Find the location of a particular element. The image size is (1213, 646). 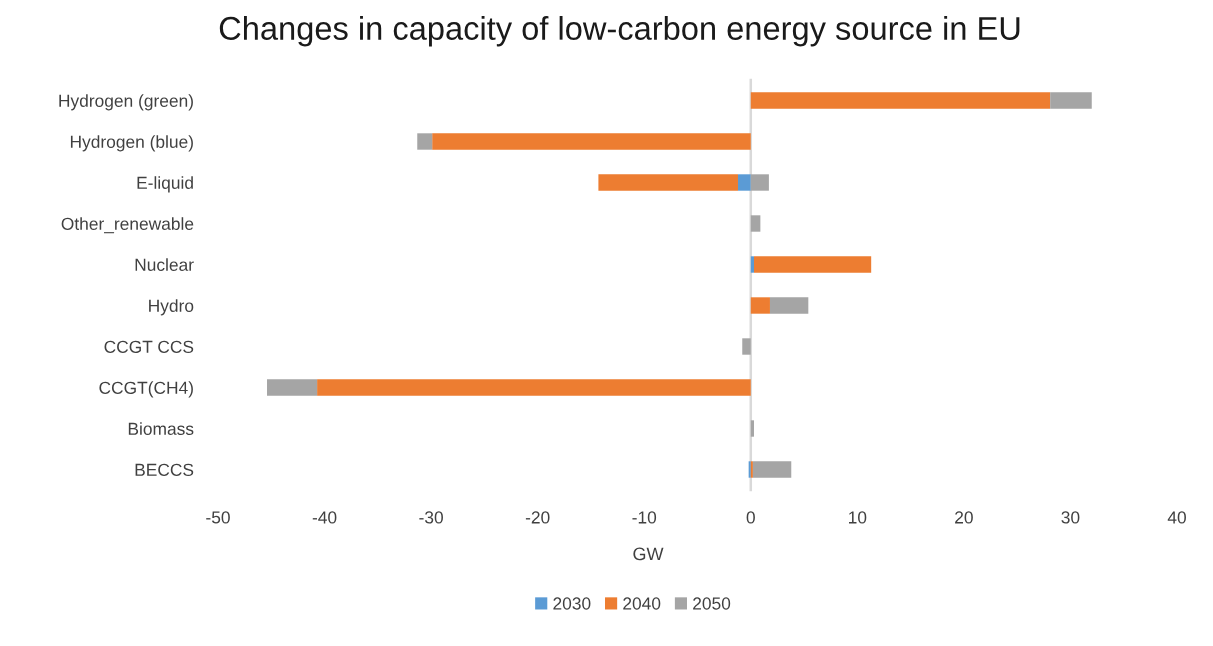

y-tick-label: Hydro is located at coordinates (171, 307).